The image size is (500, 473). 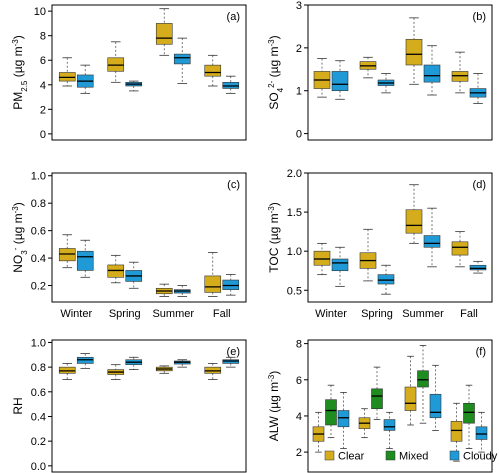 I want to click on y-tick-label: 0.5, so click(x=294, y=291).